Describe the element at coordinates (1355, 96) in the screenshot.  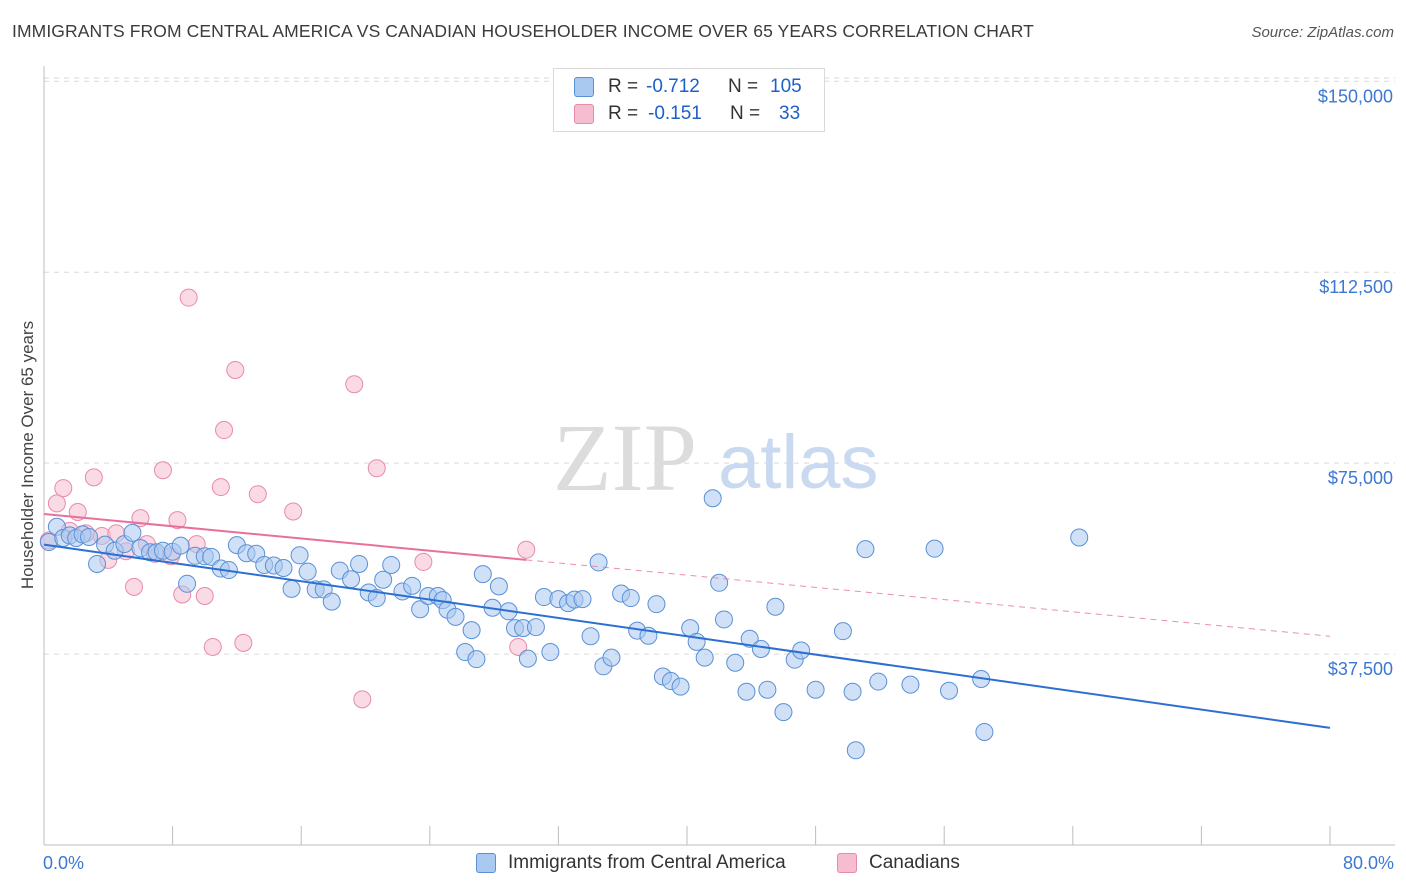
I see `y-tick-label: $150,000` at that location.